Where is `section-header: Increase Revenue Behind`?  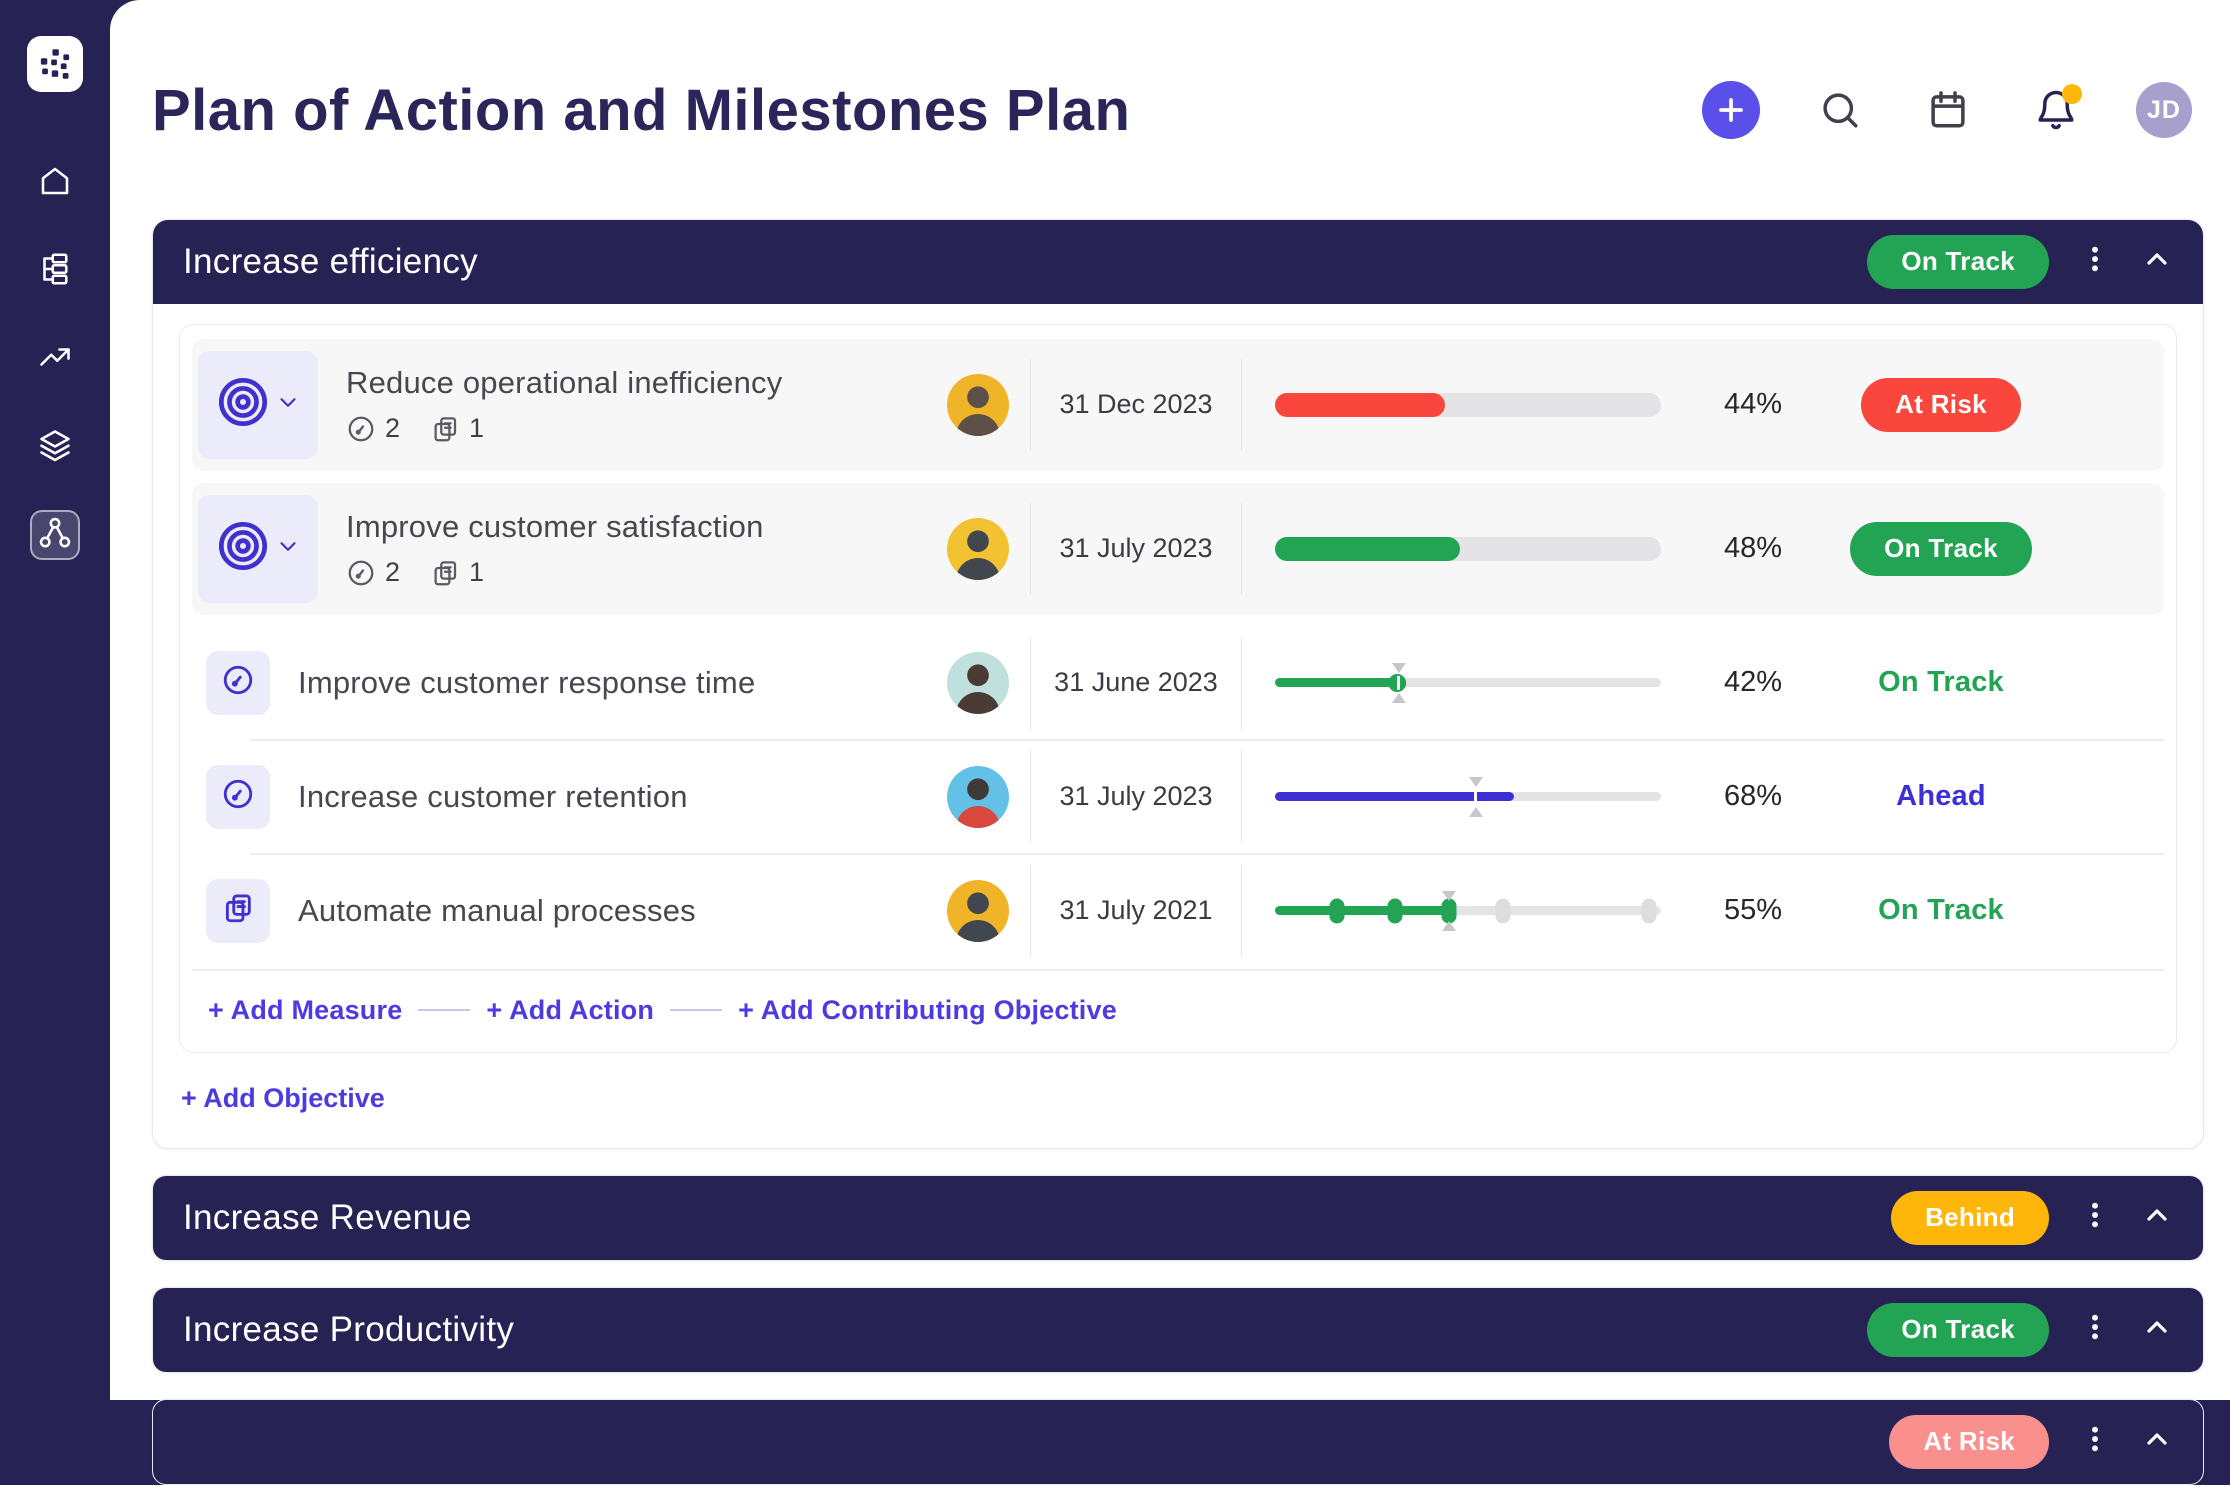 section-header: Increase Revenue Behind is located at coordinates (1178, 1217).